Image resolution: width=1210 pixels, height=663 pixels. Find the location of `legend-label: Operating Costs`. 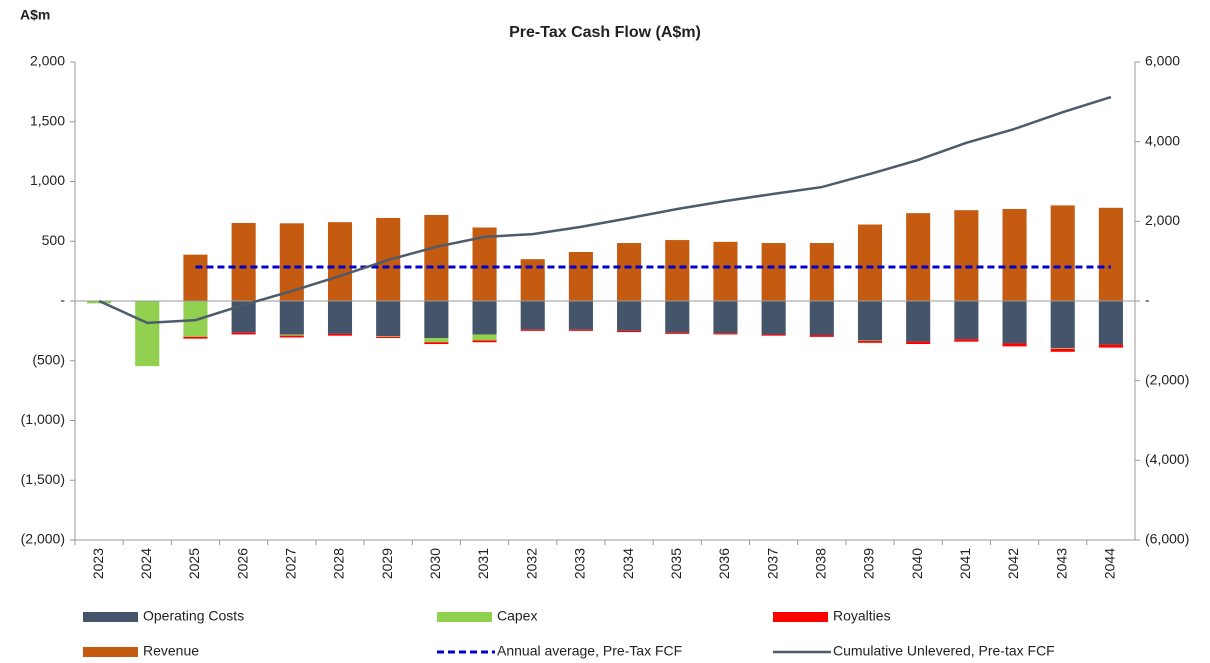

legend-label: Operating Costs is located at coordinates (193, 616).